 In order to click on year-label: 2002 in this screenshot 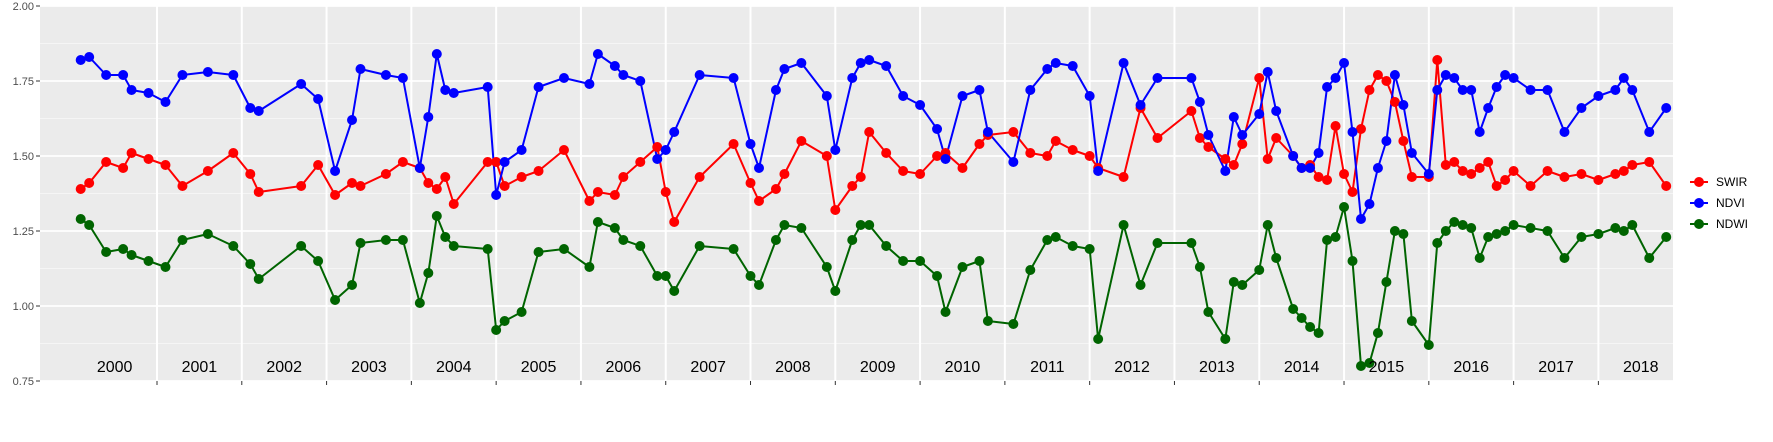, I will do `click(284, 367)`.